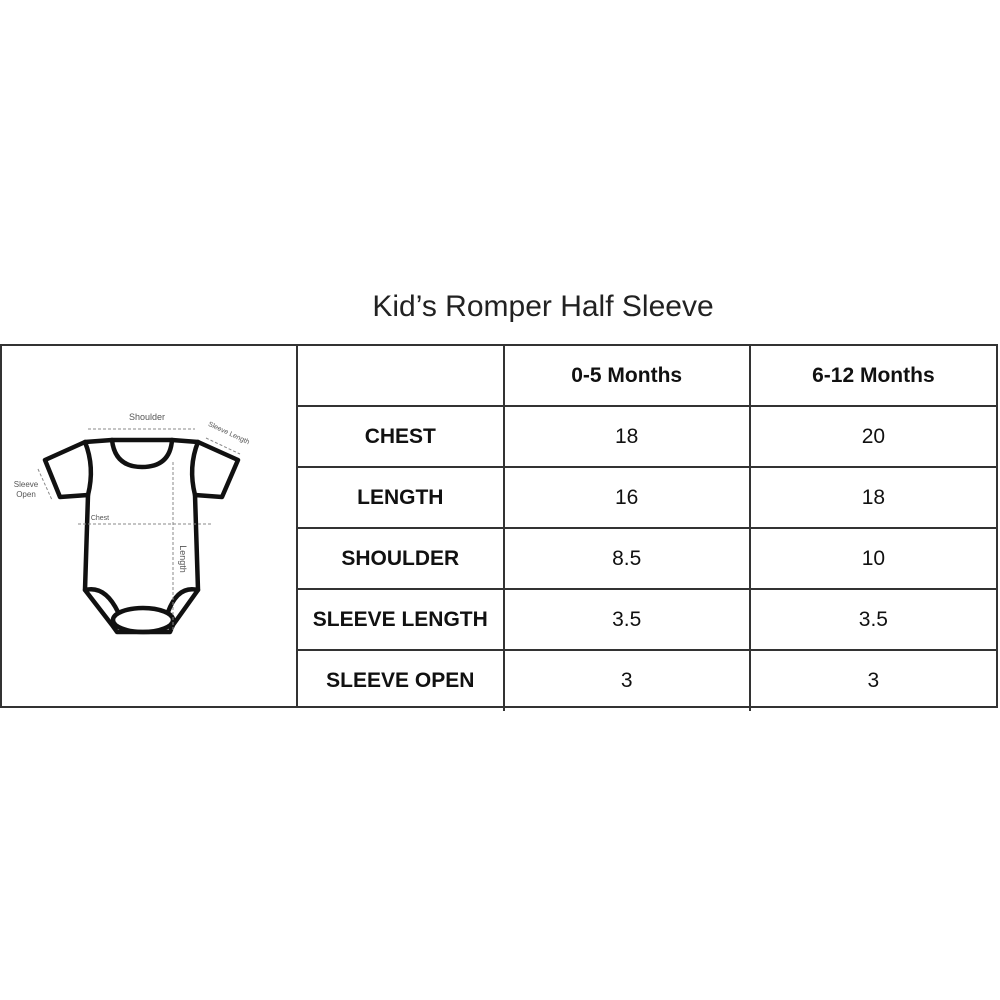 This screenshot has width=1000, height=1000. Describe the element at coordinates (26, 484) in the screenshot. I see `sleeve-open-label-1: Sleeve` at that location.